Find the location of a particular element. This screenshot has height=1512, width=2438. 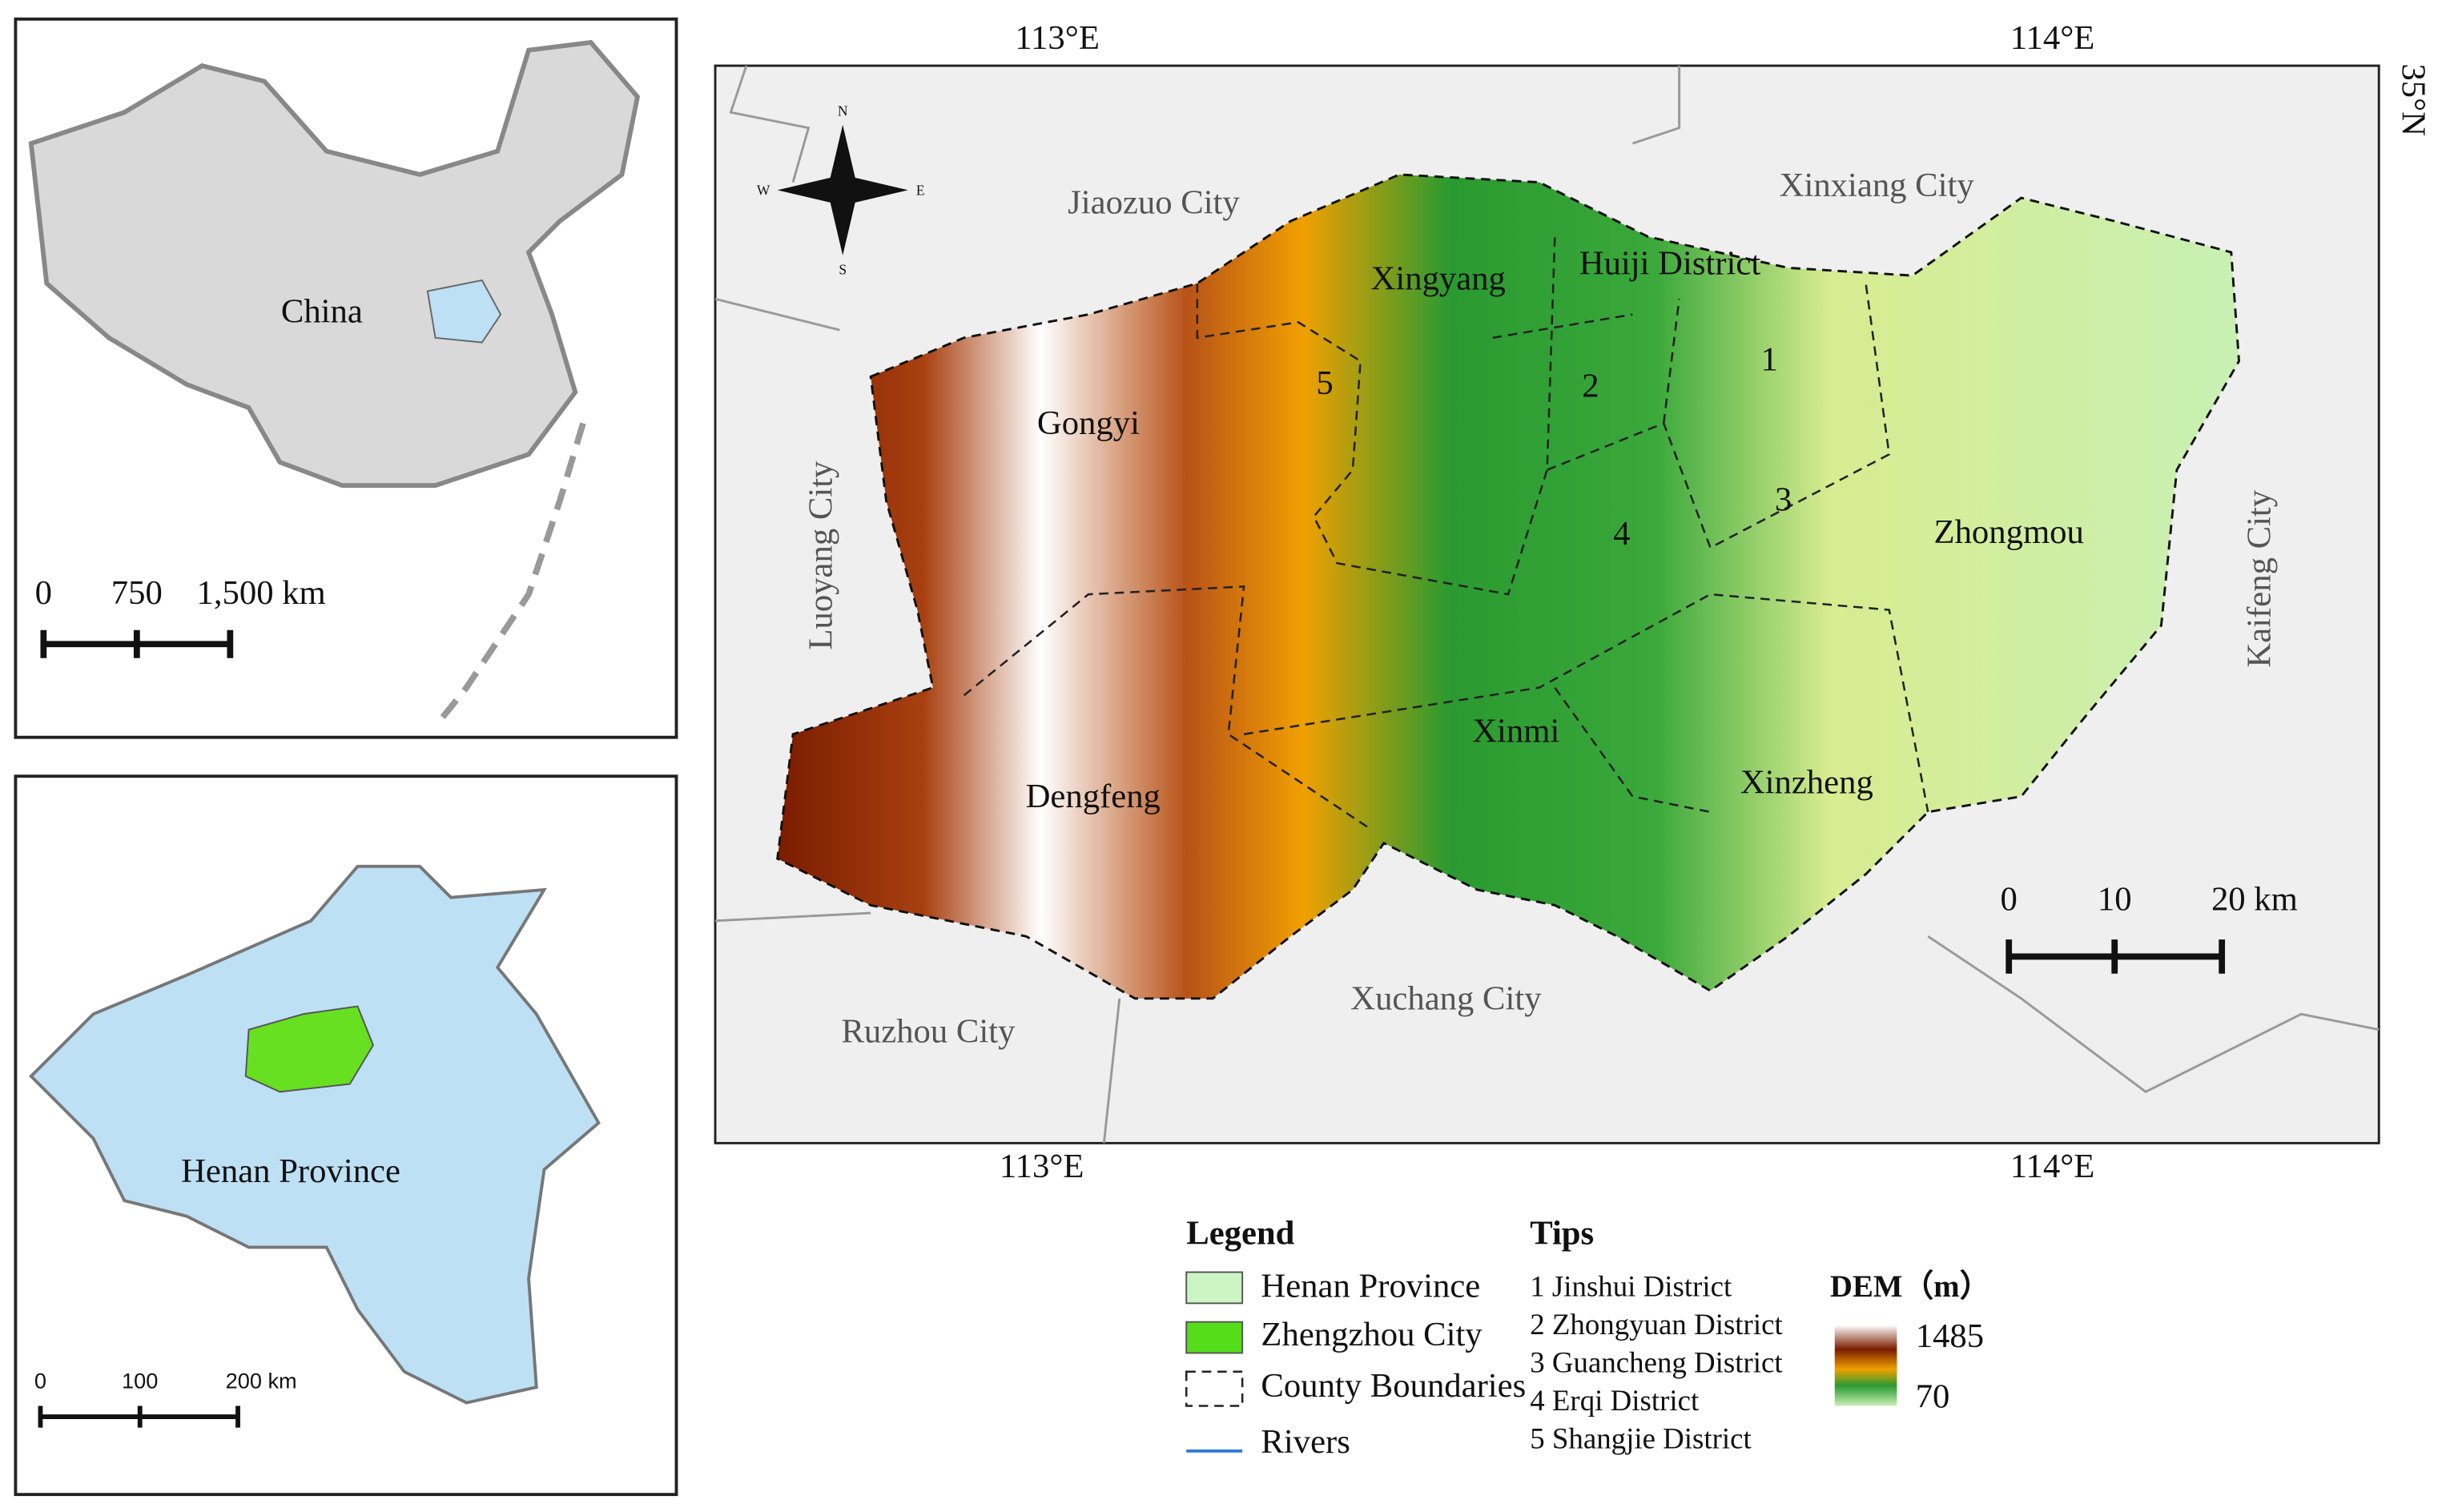

dem-label: 70 is located at coordinates (1933, 1397).